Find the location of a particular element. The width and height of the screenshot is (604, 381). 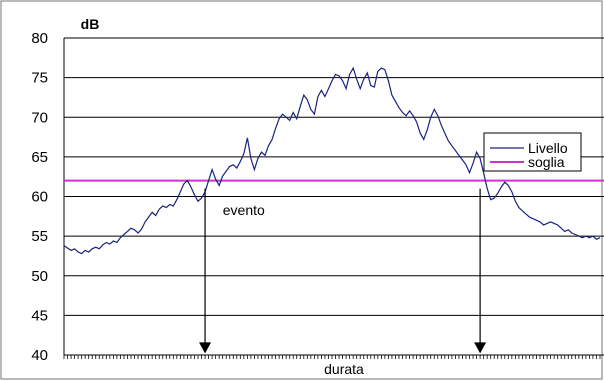

y-axis-title: dB is located at coordinates (90, 24).